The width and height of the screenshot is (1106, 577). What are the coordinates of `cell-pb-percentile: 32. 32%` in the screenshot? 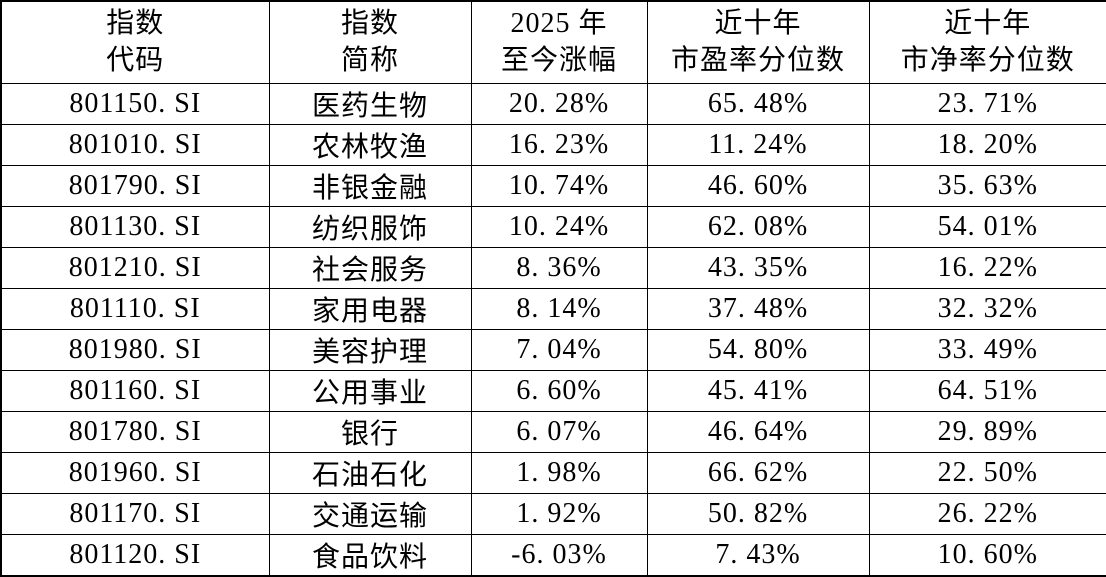 It's located at (987, 308).